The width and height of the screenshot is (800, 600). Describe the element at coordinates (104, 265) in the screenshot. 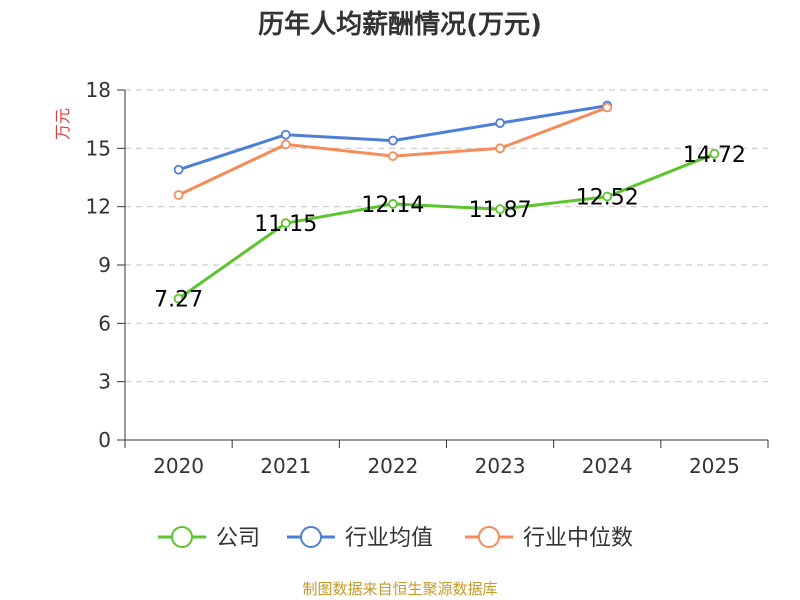

I see `y-tick-label: 9` at that location.